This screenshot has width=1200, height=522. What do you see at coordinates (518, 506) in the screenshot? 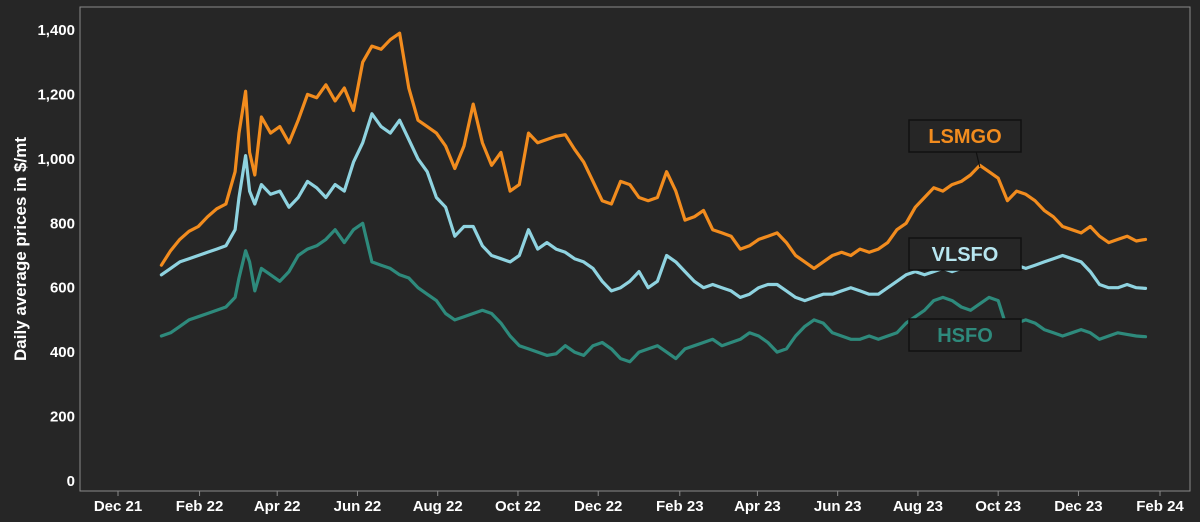
I see `x-tick-label: Oct 22` at bounding box center [518, 506].